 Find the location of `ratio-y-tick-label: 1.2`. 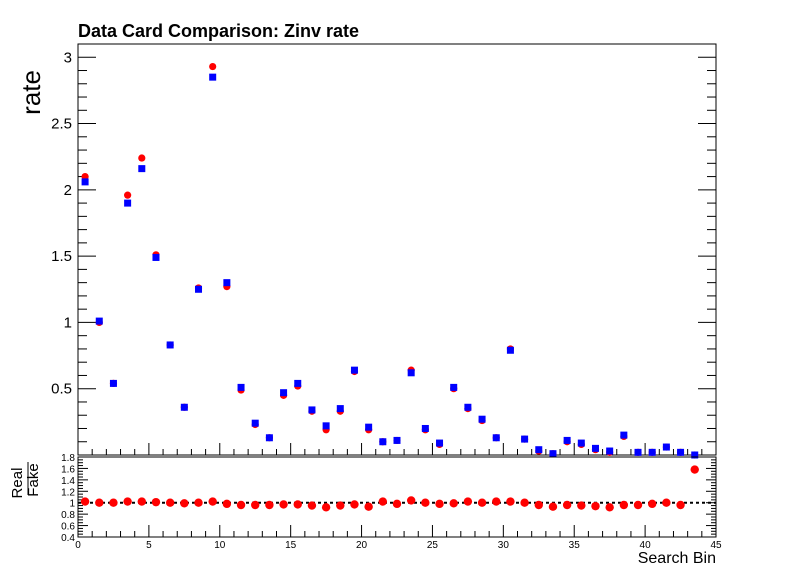

ratio-y-tick-label: 1.2 is located at coordinates (68, 492).